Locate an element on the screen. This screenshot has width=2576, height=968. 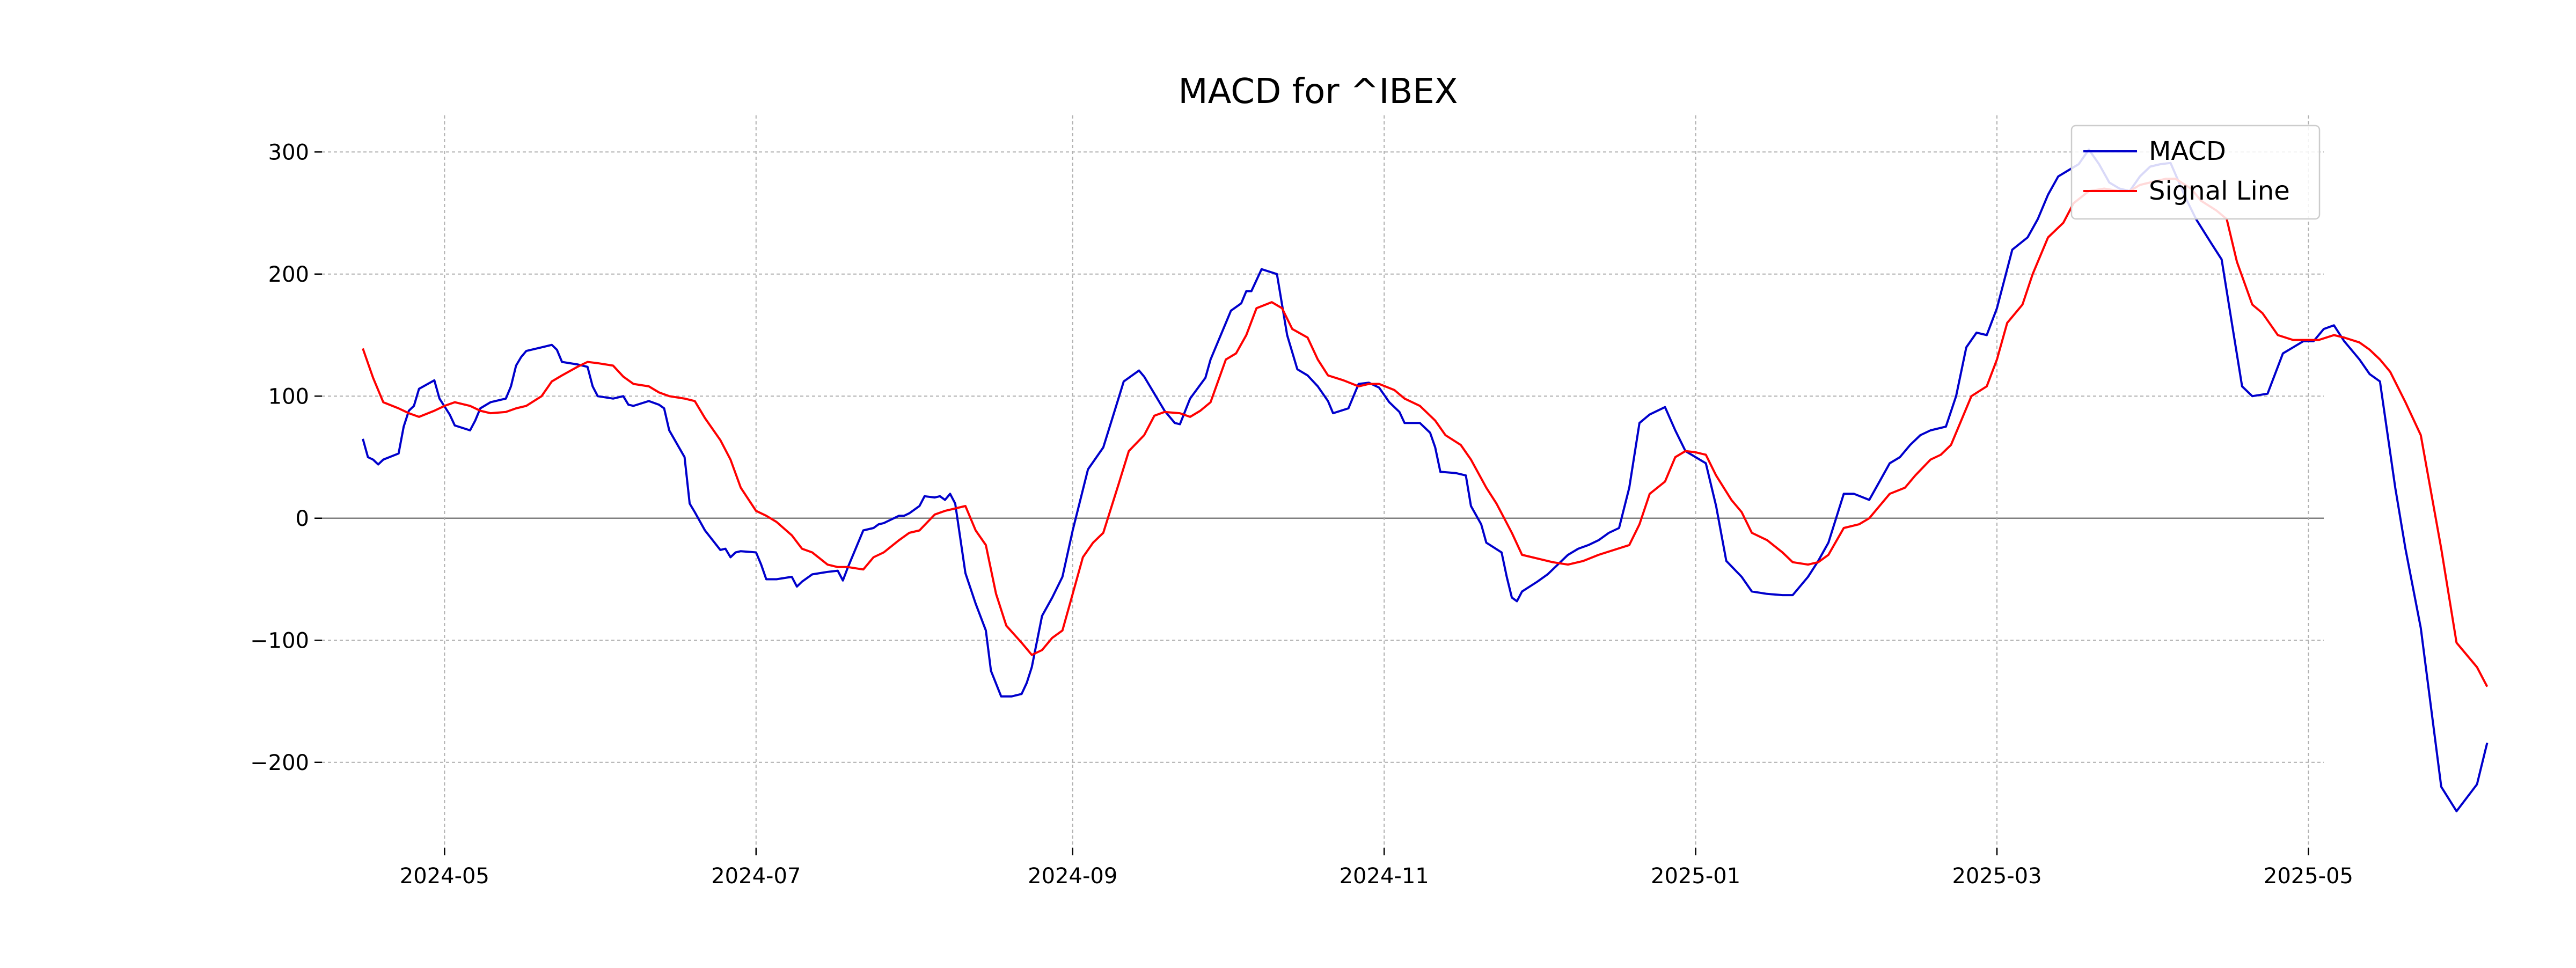
x-tick-label: 2024-09 is located at coordinates (1072, 877).